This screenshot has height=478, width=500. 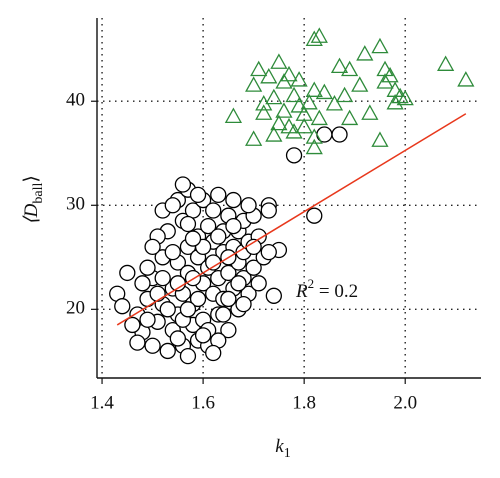 I want to click on x-tick-label: 1.8, so click(x=304, y=402).